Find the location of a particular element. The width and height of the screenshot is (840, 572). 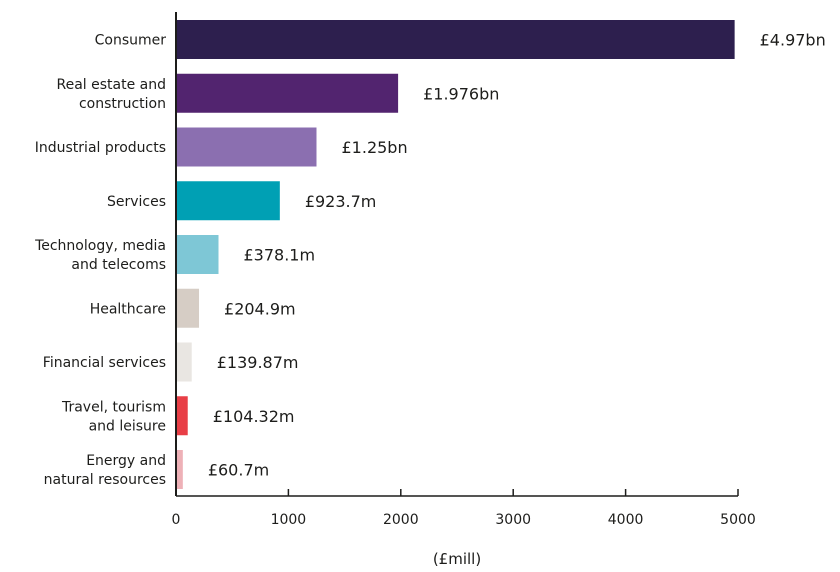

bar-value-label: £4.97bn is located at coordinates (793, 40).